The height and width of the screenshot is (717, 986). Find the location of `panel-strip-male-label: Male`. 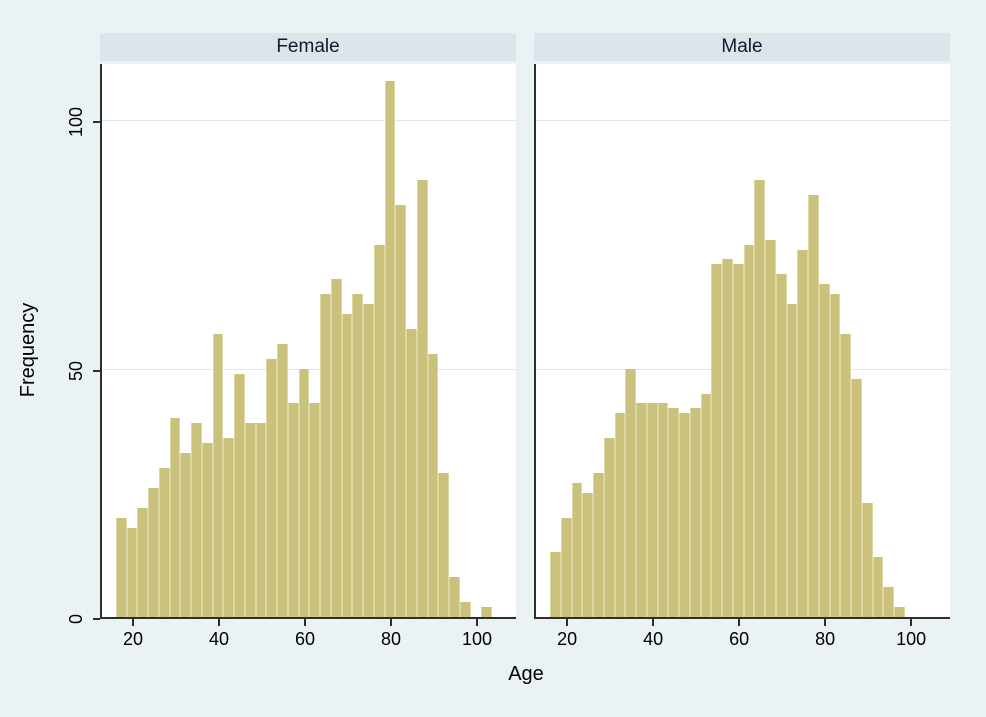

panel-strip-male-label: Male is located at coordinates (742, 46).